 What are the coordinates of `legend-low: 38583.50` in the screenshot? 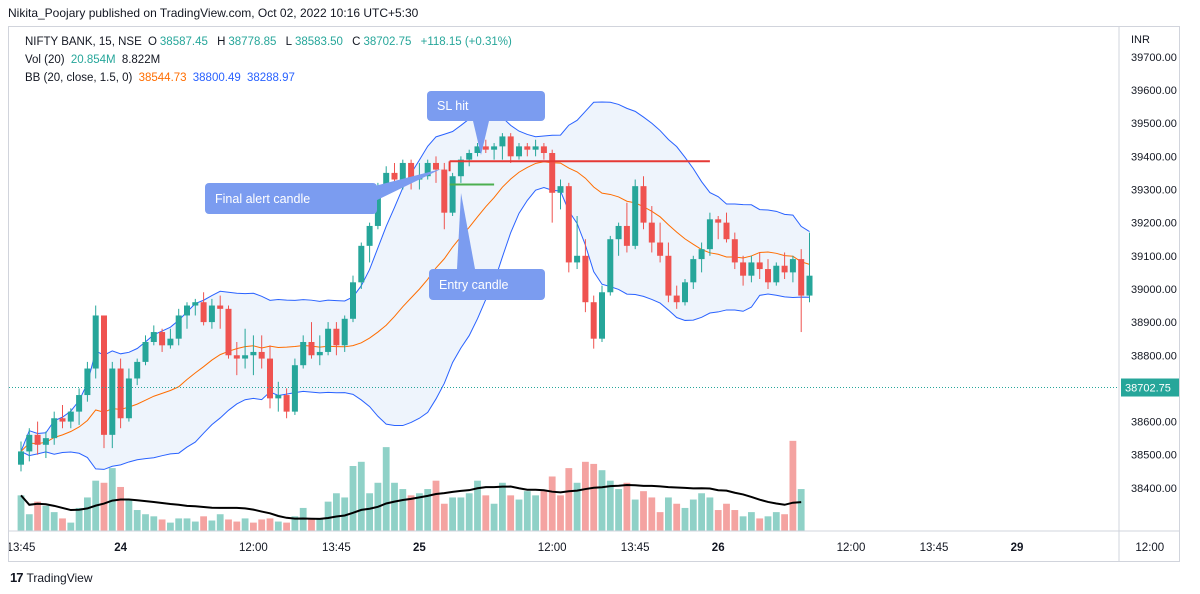 It's located at (318, 42).